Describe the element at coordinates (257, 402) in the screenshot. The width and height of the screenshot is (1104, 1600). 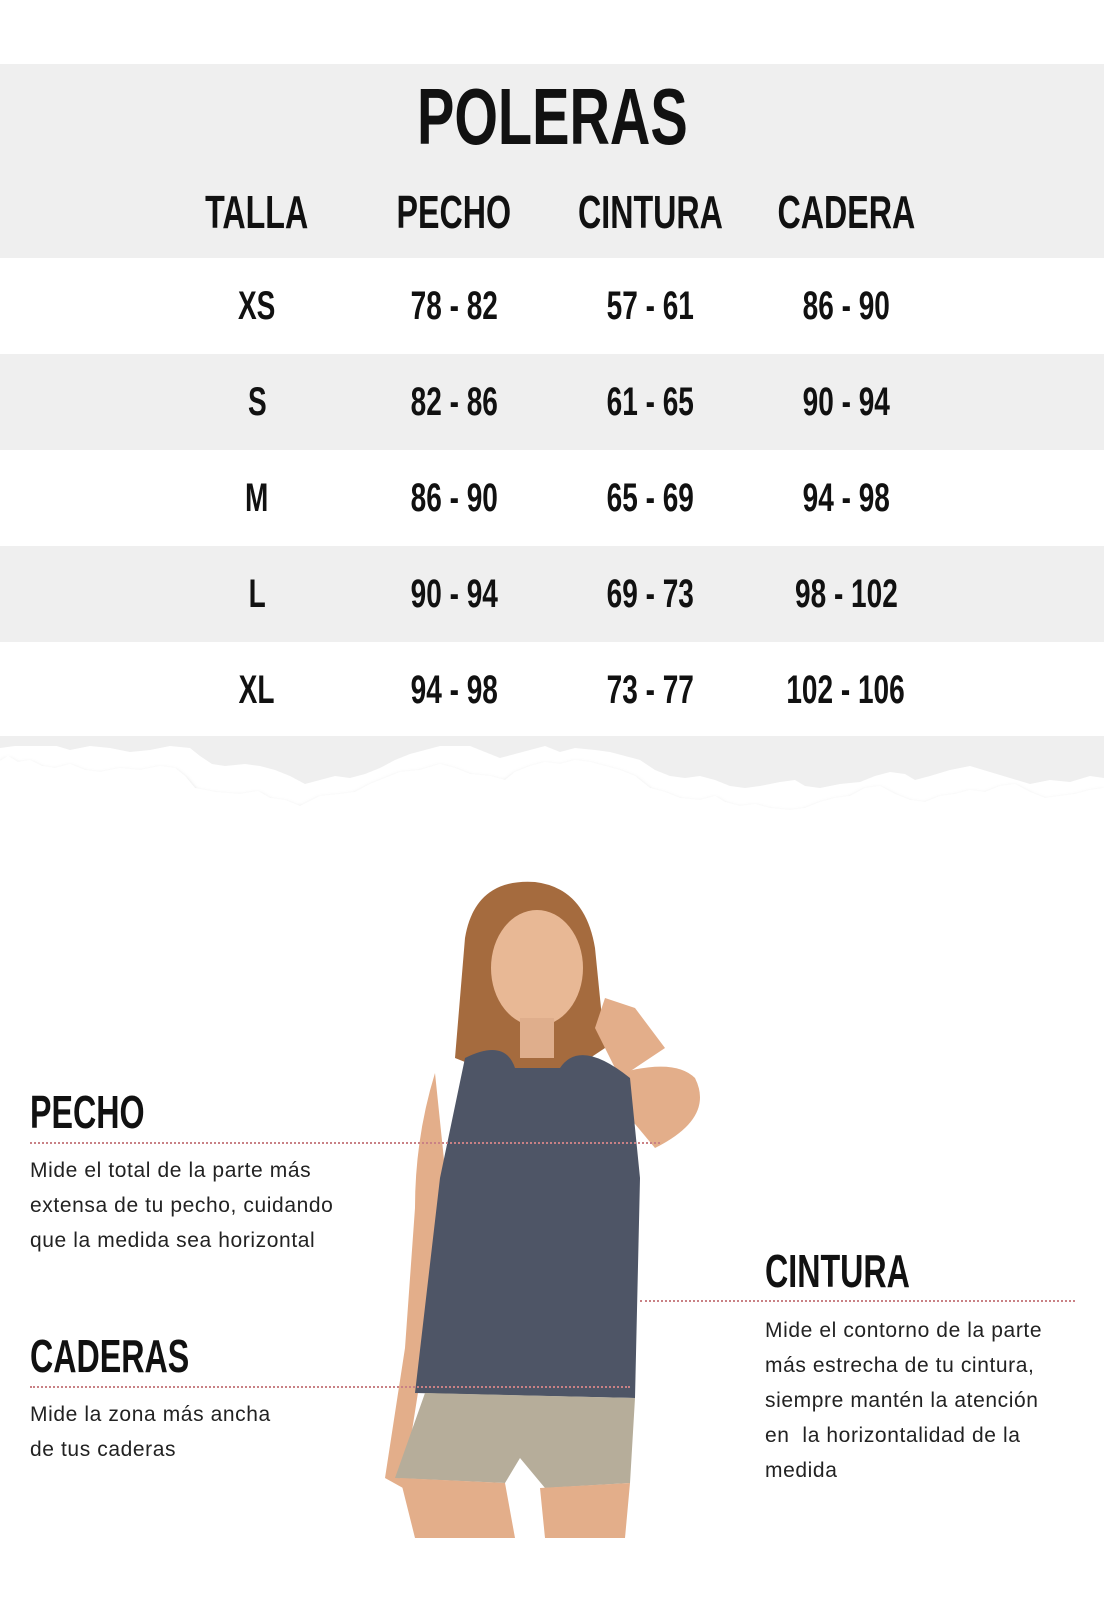
I see `table-cell: S` at that location.